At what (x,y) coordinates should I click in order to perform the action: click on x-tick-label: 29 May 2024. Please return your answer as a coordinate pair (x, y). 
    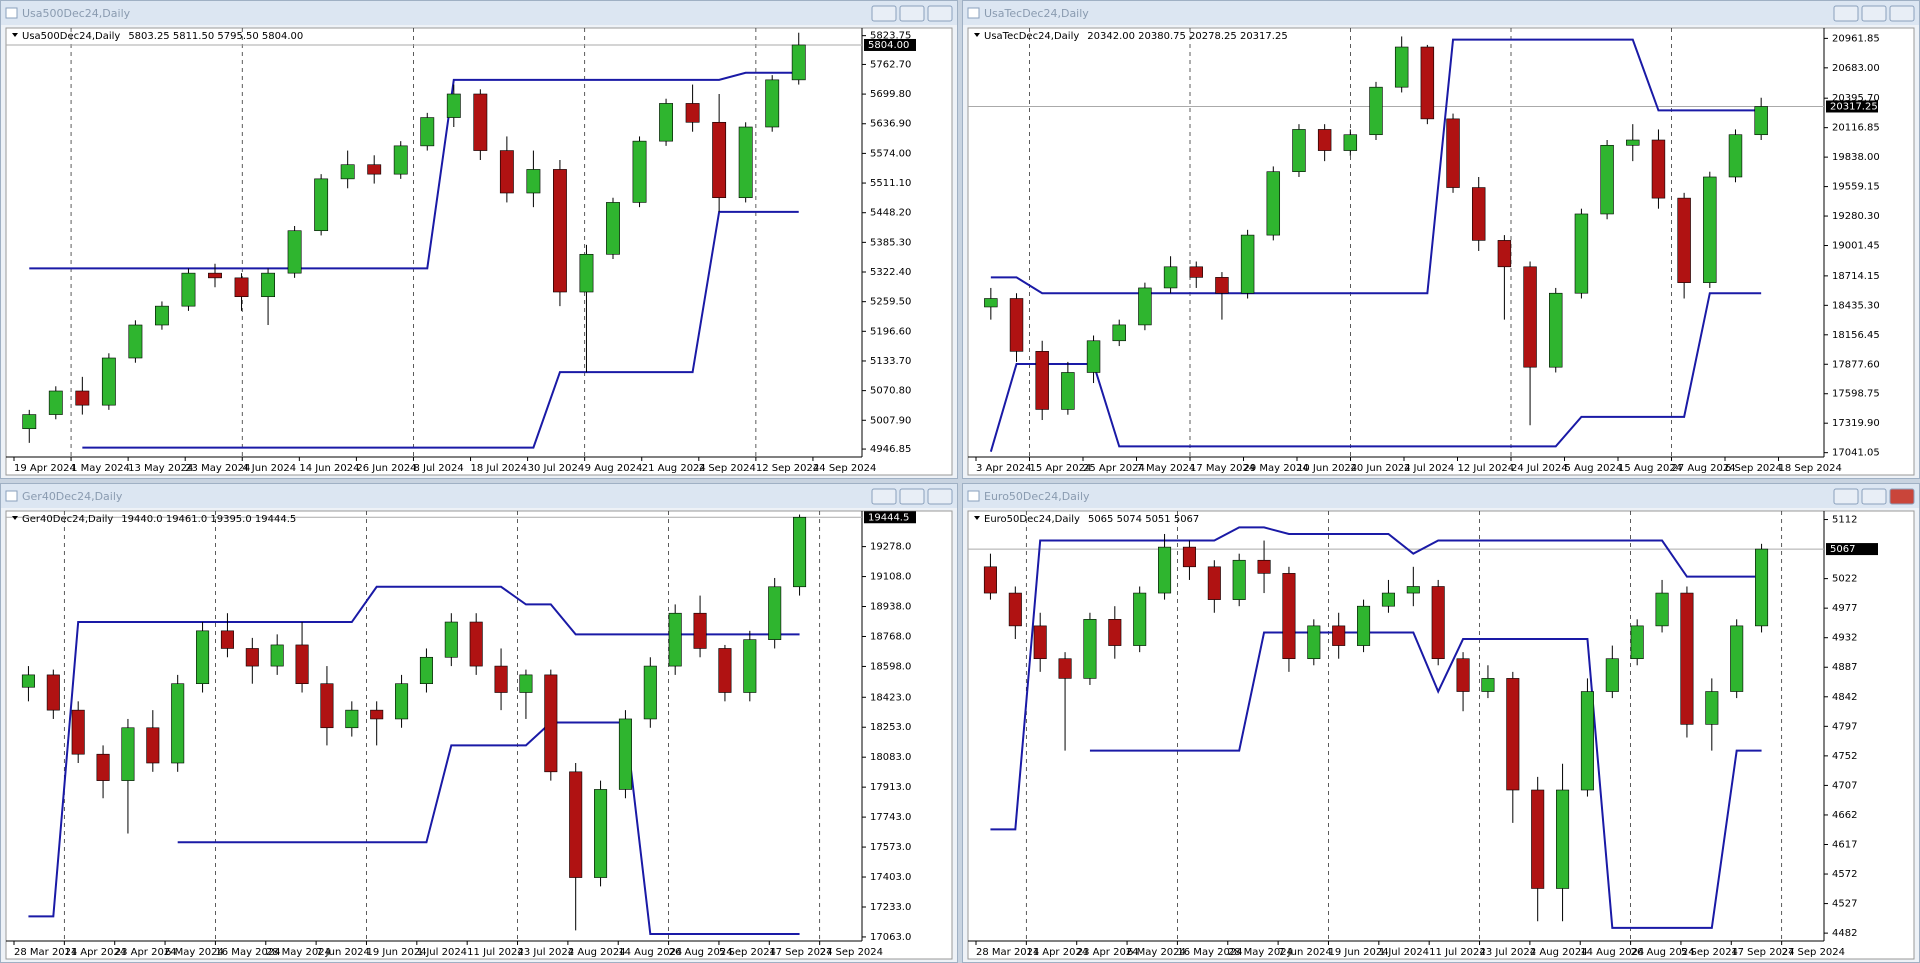
    Looking at the image, I should click on (1276, 468).